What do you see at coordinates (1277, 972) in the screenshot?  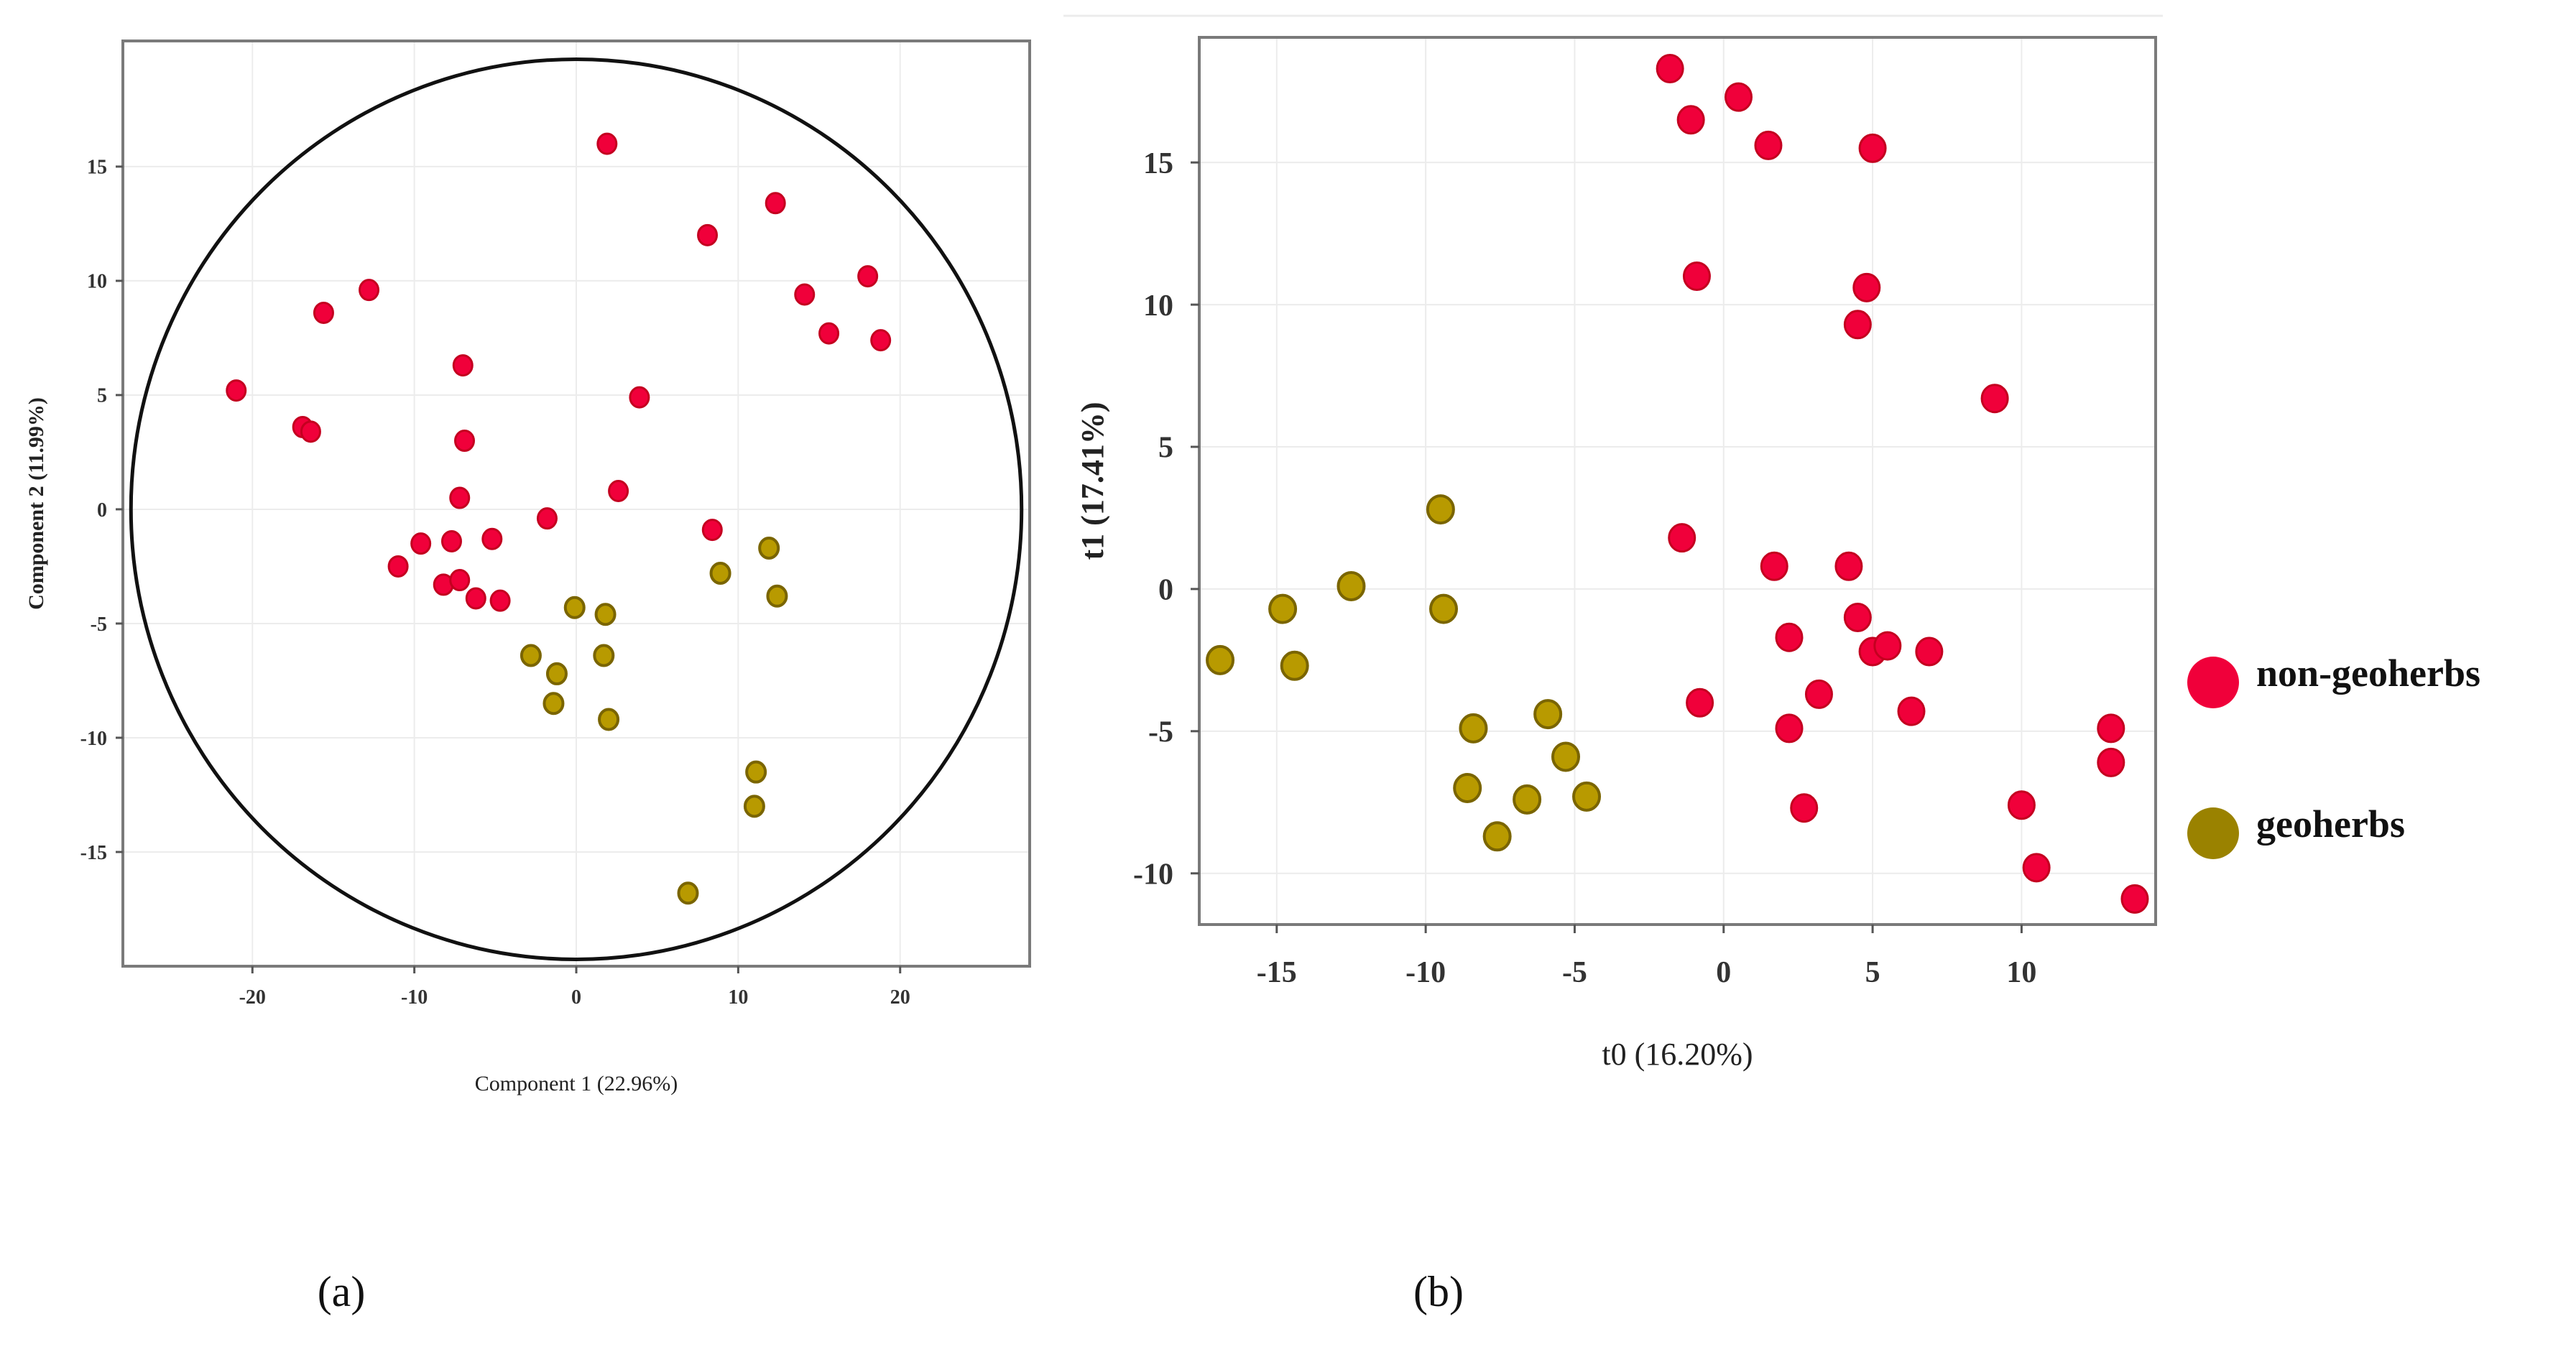 I see `x-tick-label: -15` at bounding box center [1277, 972].